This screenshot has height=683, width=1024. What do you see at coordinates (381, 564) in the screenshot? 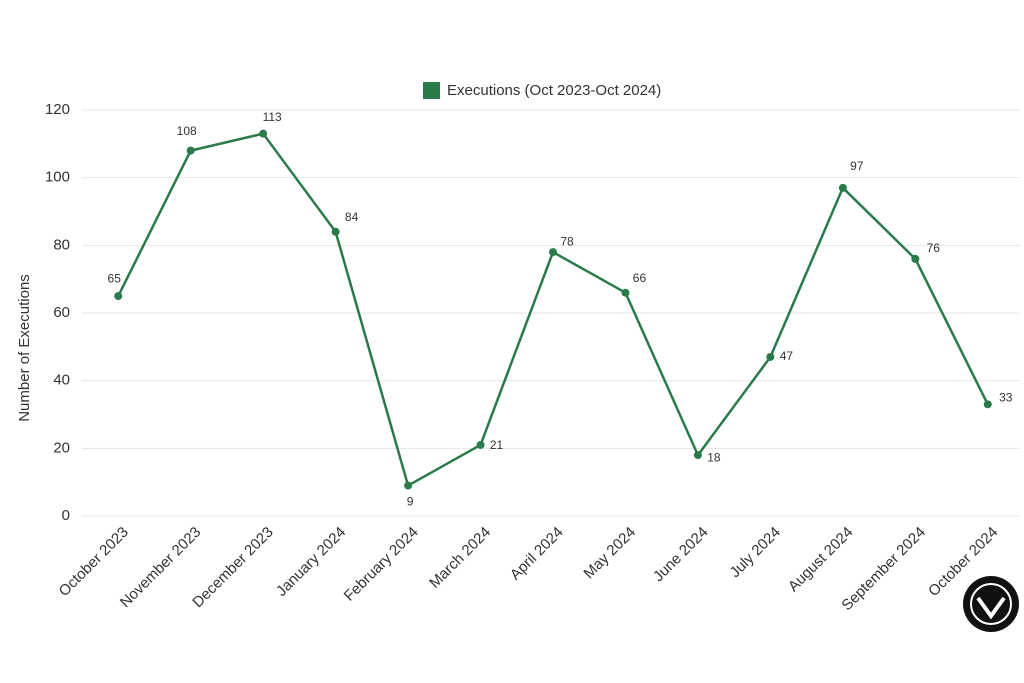
I see `x-tick-label: February 2024` at bounding box center [381, 564].